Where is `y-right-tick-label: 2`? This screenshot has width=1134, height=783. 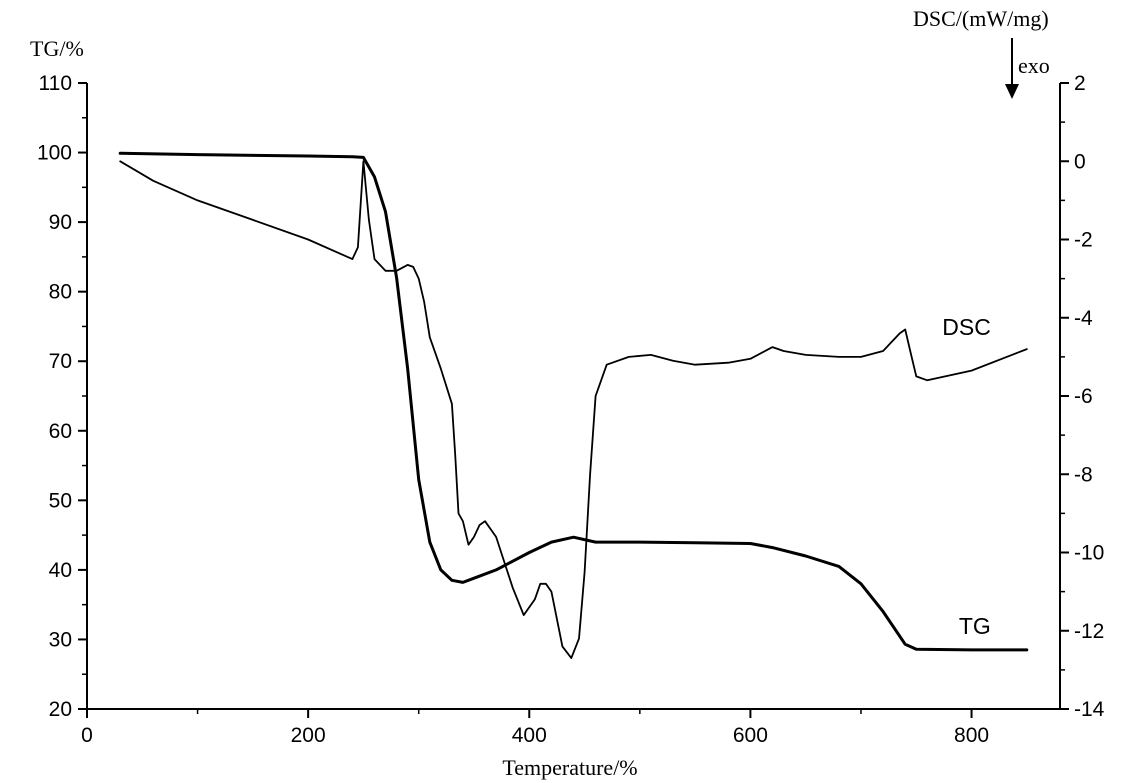 y-right-tick-label: 2 is located at coordinates (1080, 83).